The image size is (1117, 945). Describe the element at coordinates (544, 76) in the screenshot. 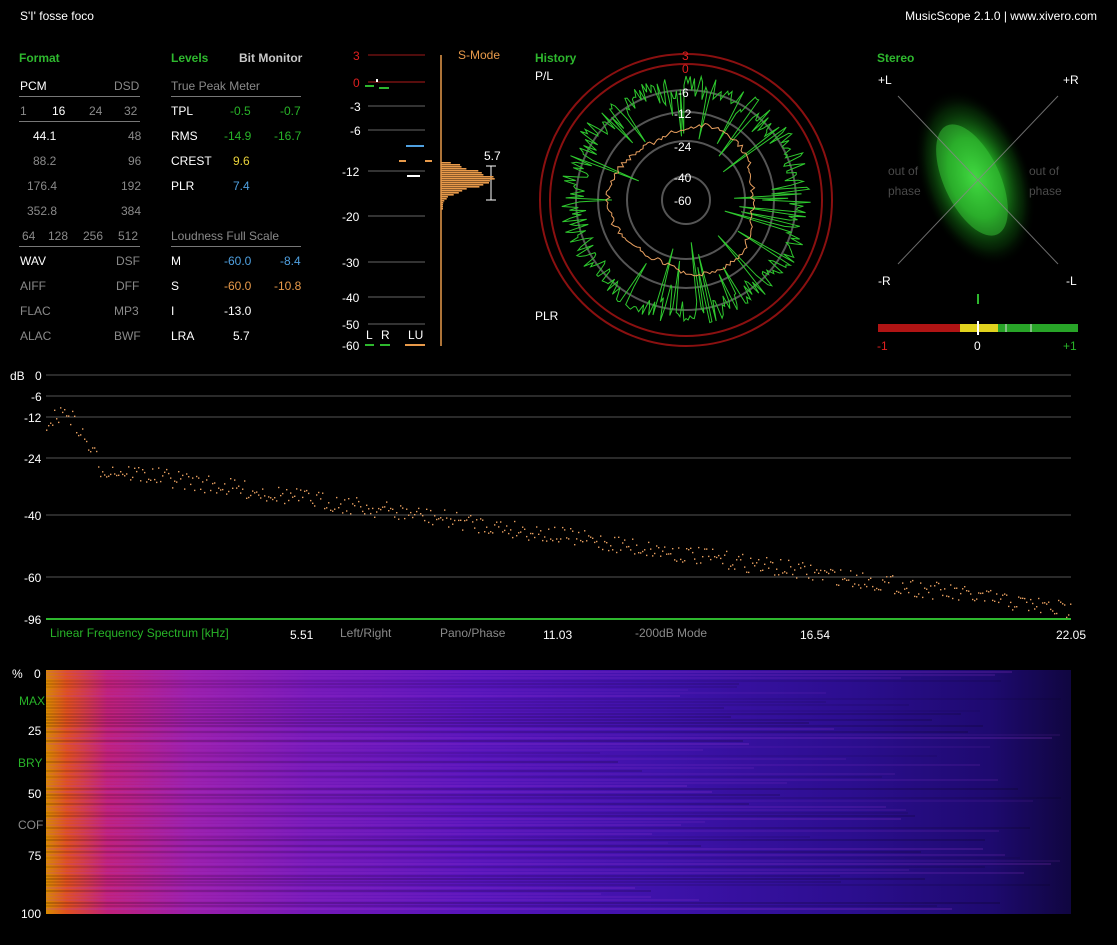

I see `pl-label: P/L` at that location.